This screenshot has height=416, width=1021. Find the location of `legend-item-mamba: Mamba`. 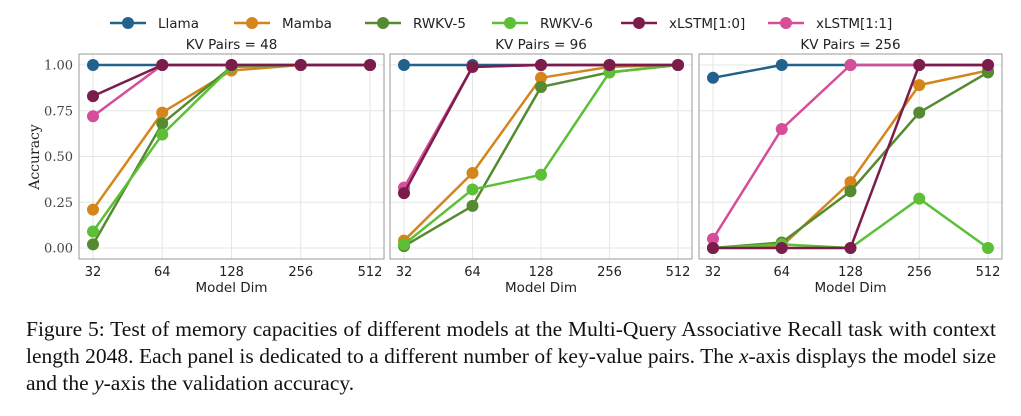

legend-item-mamba: Mamba is located at coordinates (283, 24).